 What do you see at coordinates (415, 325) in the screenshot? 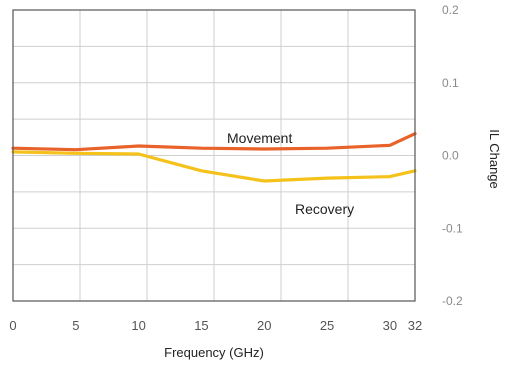
I see `x-tick-label: 32` at bounding box center [415, 325].